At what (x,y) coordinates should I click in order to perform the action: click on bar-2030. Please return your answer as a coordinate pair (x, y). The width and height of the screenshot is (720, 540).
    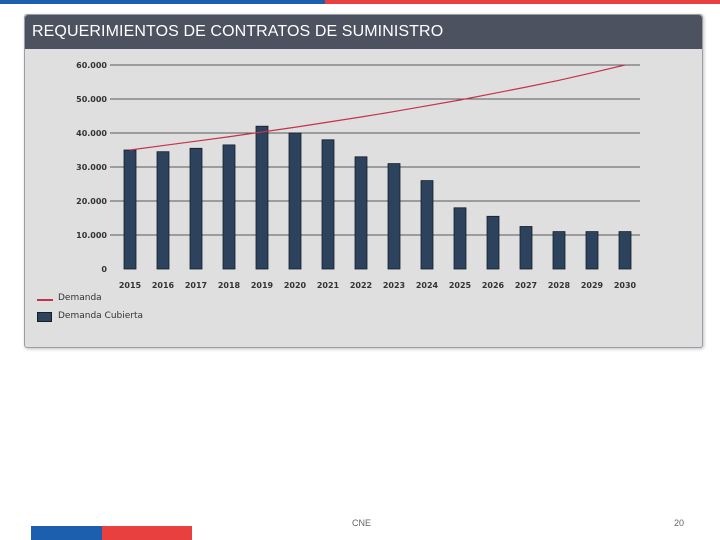
    Looking at the image, I should click on (625, 250).